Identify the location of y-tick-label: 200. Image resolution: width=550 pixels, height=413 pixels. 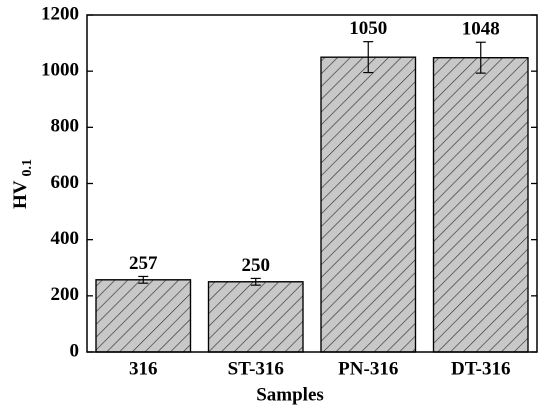
(65, 294).